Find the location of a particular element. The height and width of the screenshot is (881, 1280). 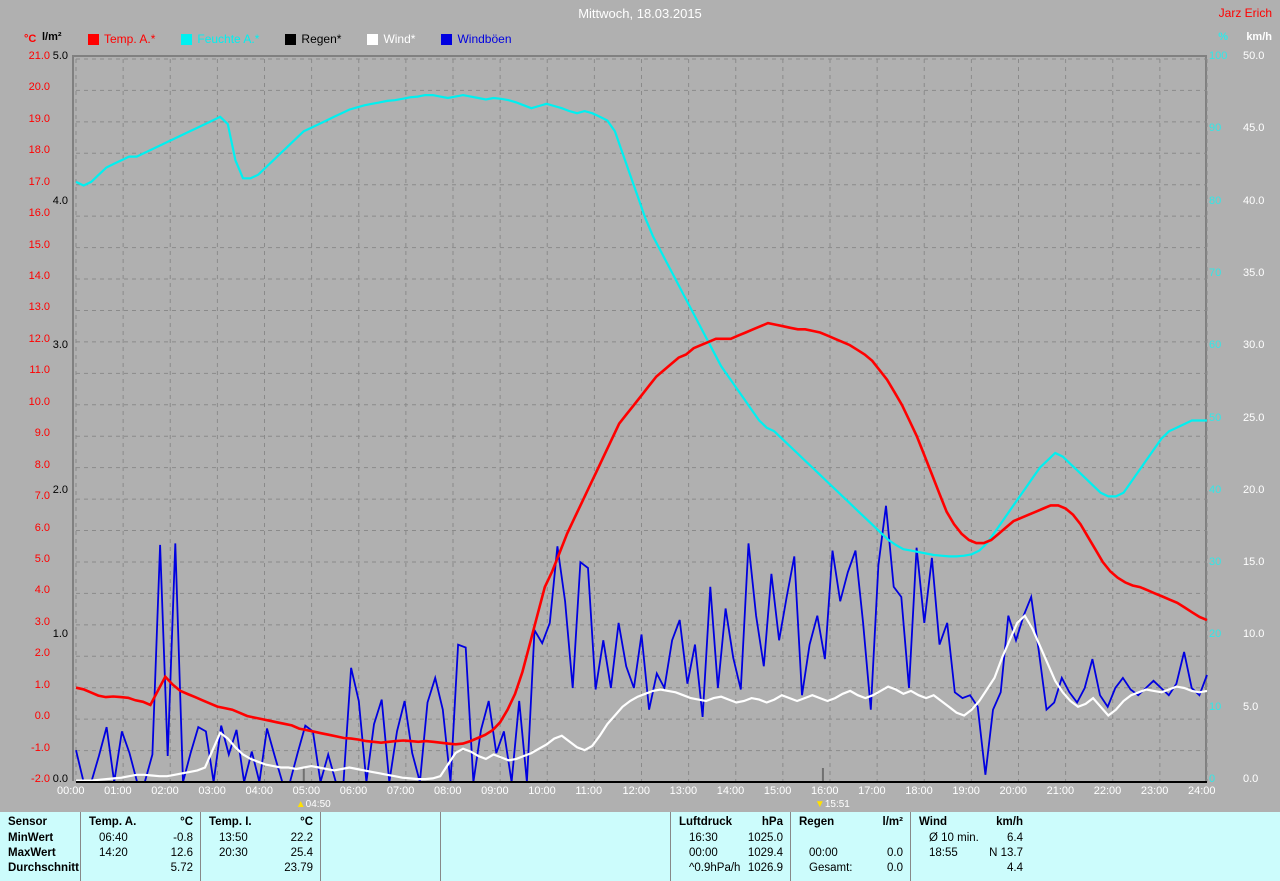

chart-legend: Temp. A.* Feuchte A.* Regen* Wind* Windböen is located at coordinates (313, 39).